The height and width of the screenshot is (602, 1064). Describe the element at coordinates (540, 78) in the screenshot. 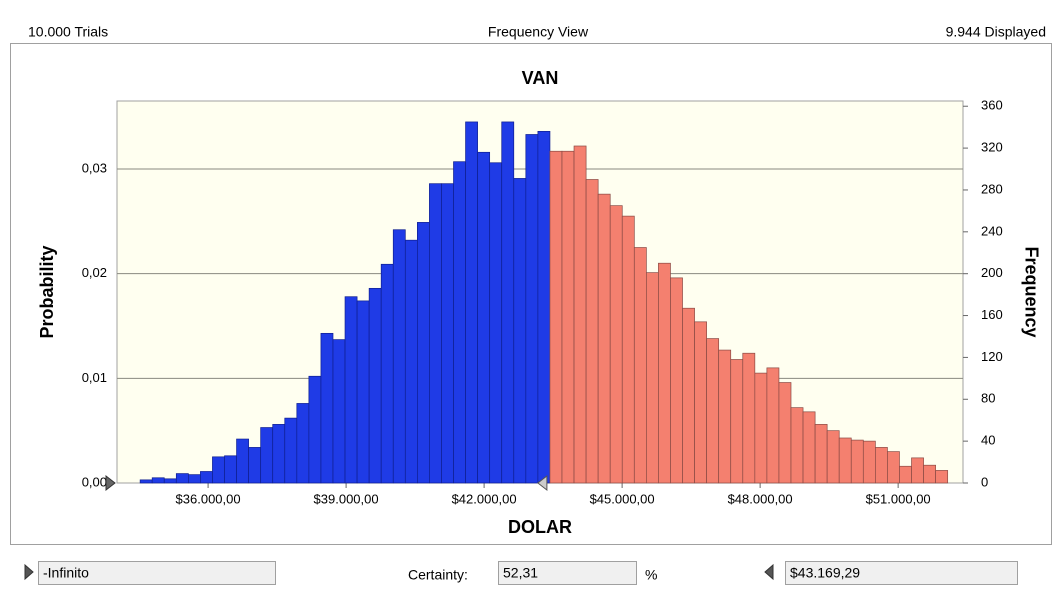

I see `chart-title: VAN` at that location.